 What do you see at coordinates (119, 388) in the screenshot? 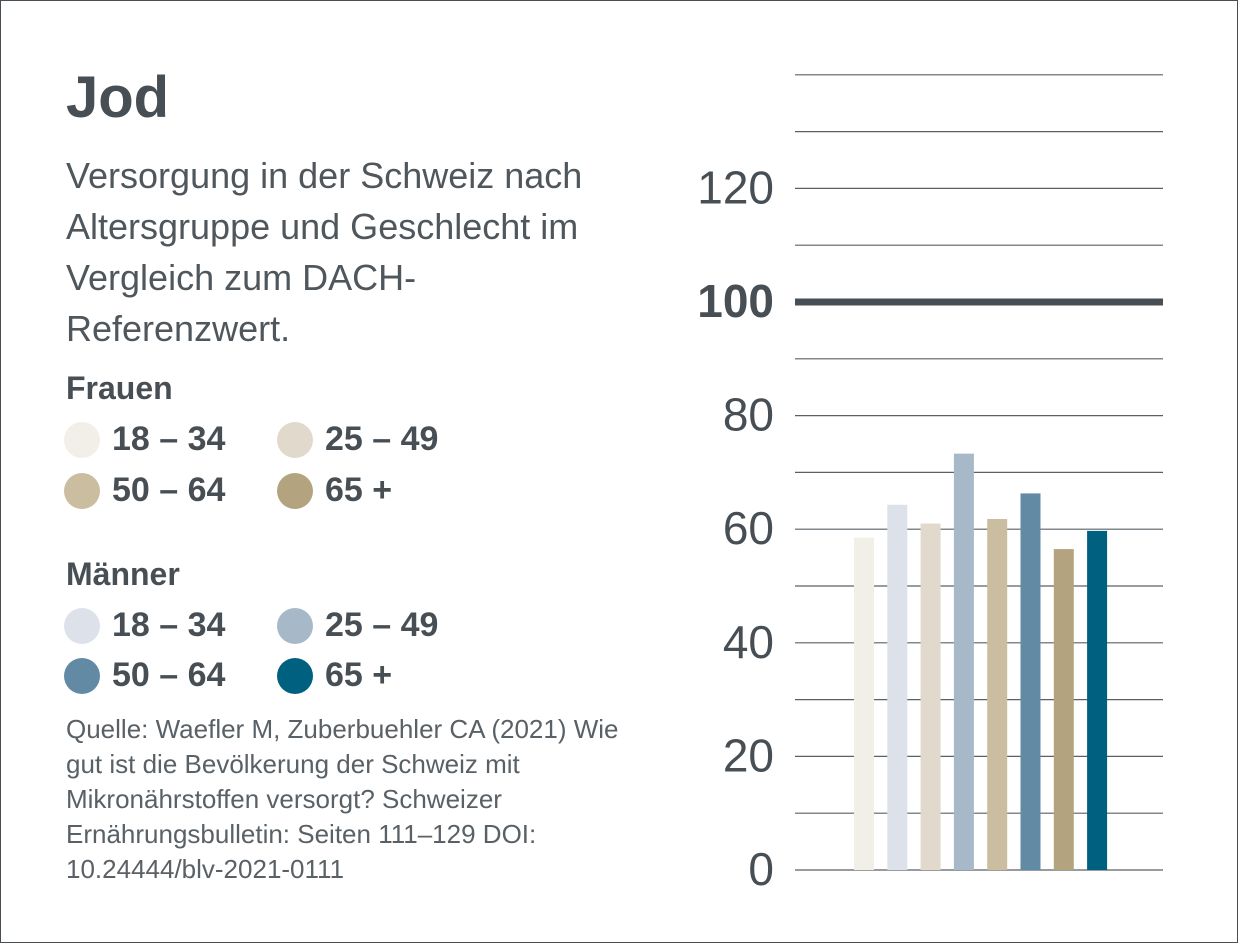
I see `legend-heading-frauen: Frauen` at bounding box center [119, 388].